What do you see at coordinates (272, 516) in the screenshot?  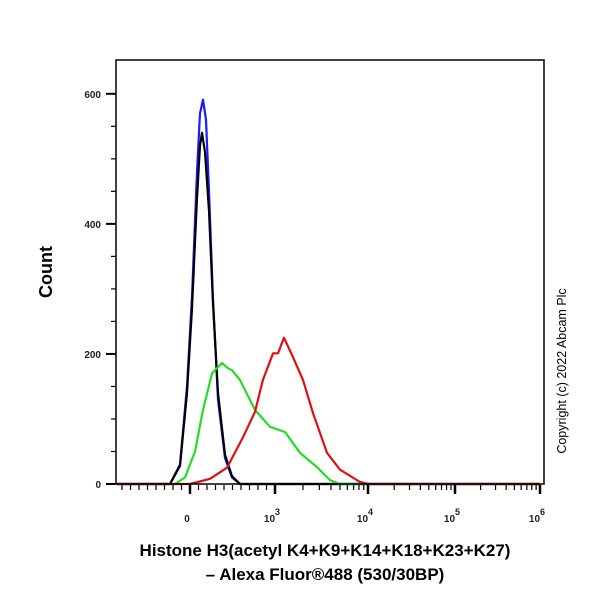 I see `x-tick-label: 10³` at bounding box center [272, 516].